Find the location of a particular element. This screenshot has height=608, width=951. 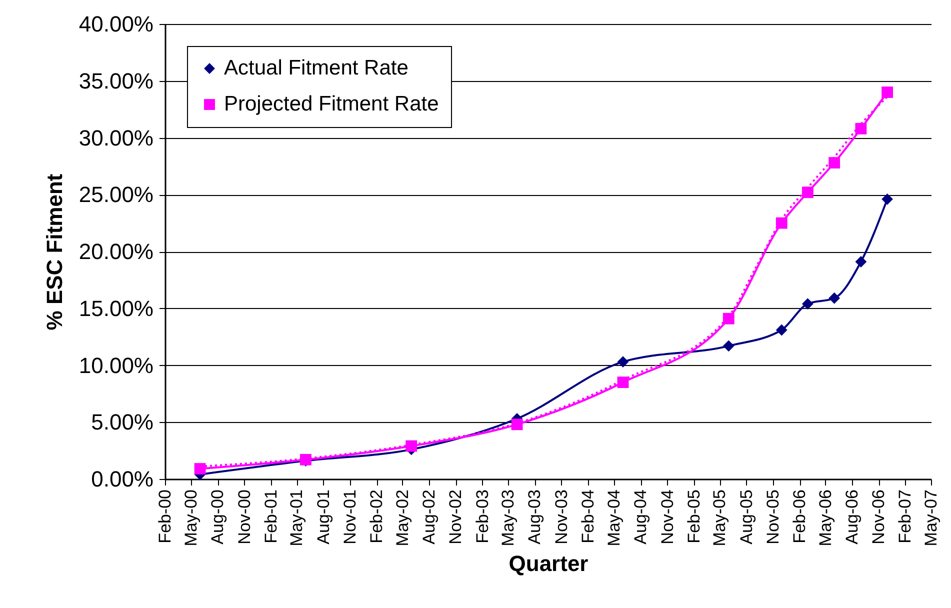

x-tick-label: Nov-00 is located at coordinates (244, 517).